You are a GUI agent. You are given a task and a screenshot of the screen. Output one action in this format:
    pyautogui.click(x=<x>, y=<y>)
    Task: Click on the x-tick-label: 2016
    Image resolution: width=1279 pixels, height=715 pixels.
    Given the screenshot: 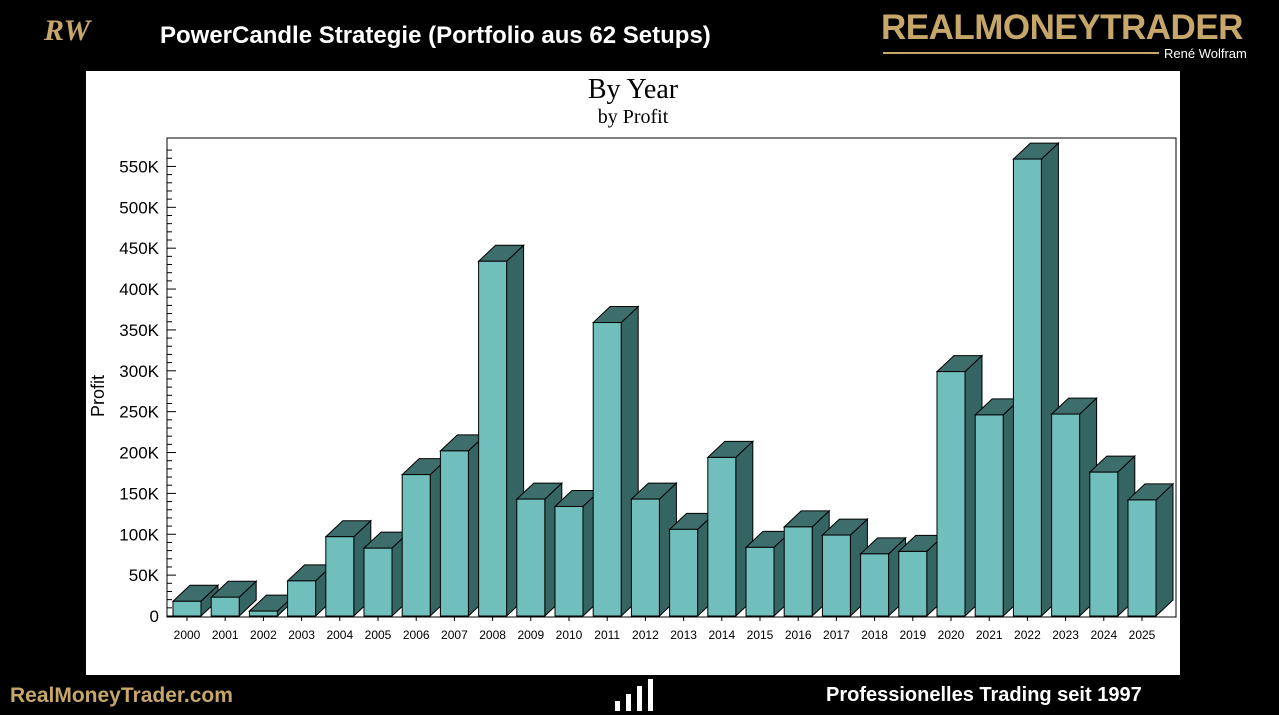 What is the action you would take?
    pyautogui.click(x=798, y=635)
    